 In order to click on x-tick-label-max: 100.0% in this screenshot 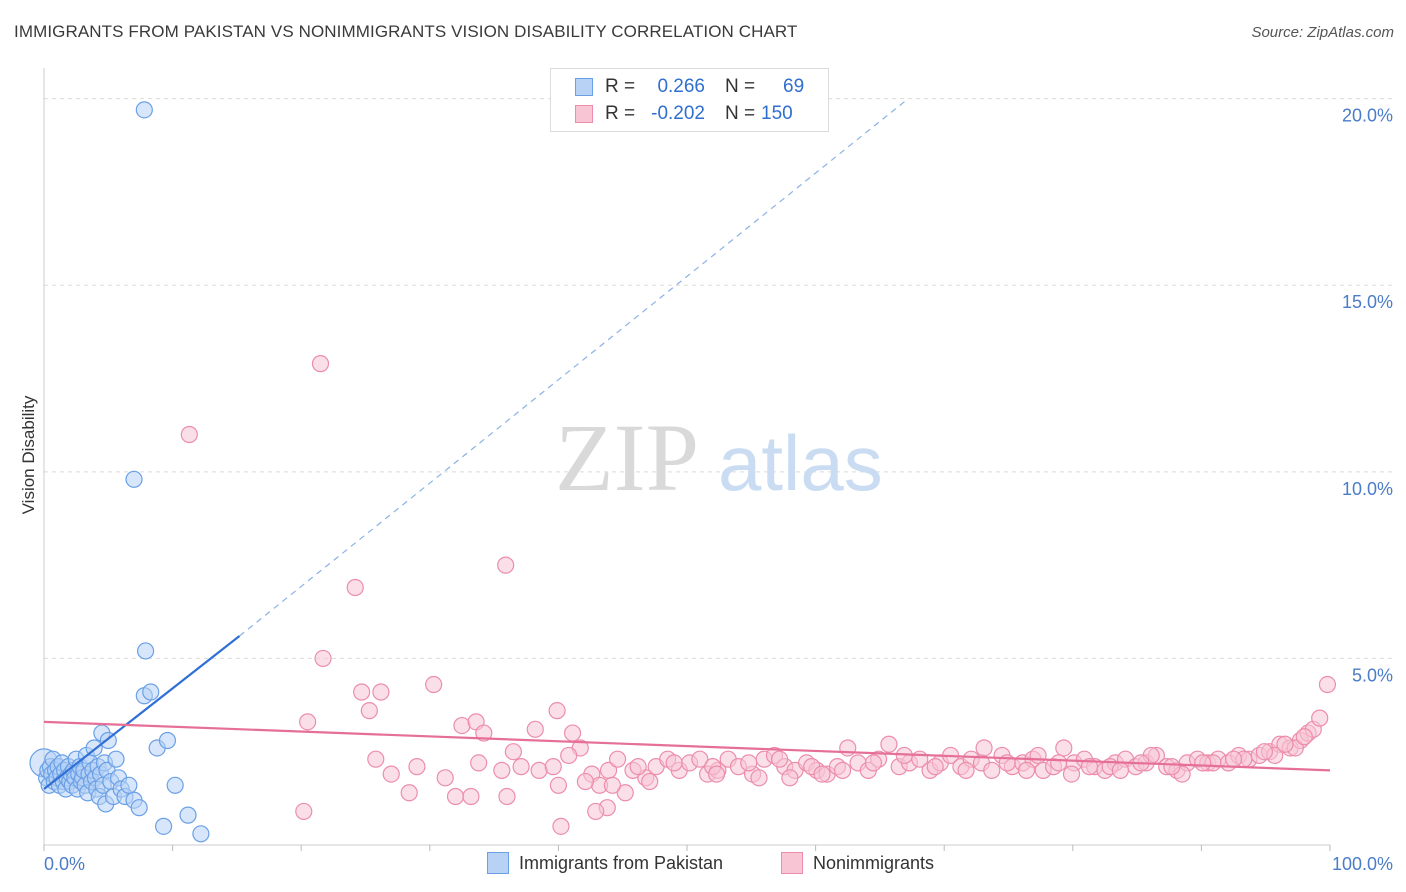, I will do `click(1362, 864)`.